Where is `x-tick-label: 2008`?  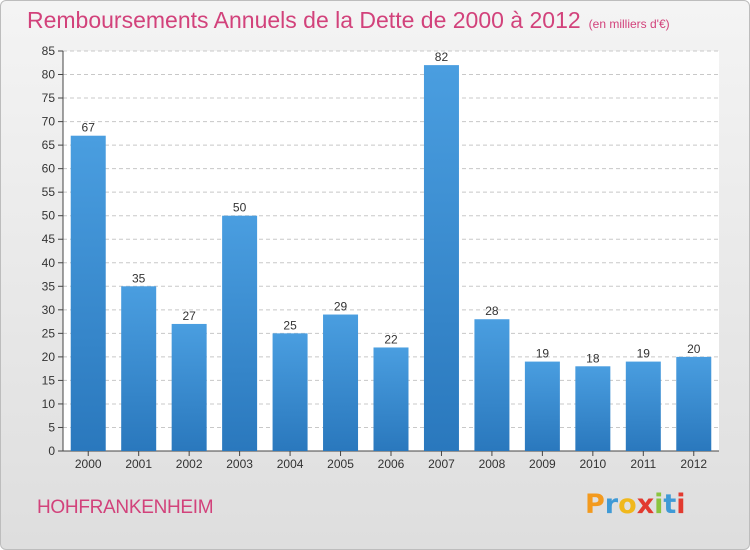
x-tick-label: 2008 is located at coordinates (492, 464).